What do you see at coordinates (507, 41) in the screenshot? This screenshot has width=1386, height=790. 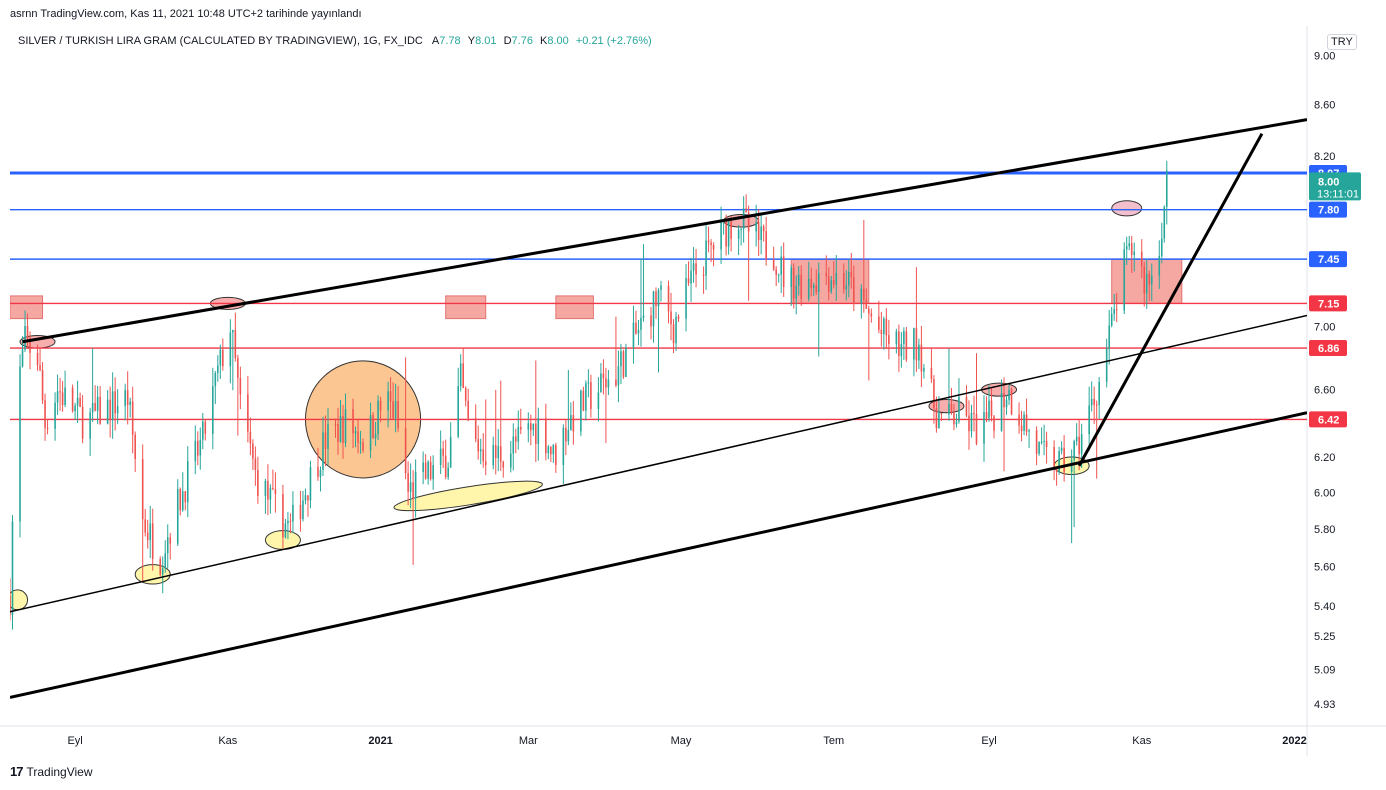 I see `low-label: D` at bounding box center [507, 41].